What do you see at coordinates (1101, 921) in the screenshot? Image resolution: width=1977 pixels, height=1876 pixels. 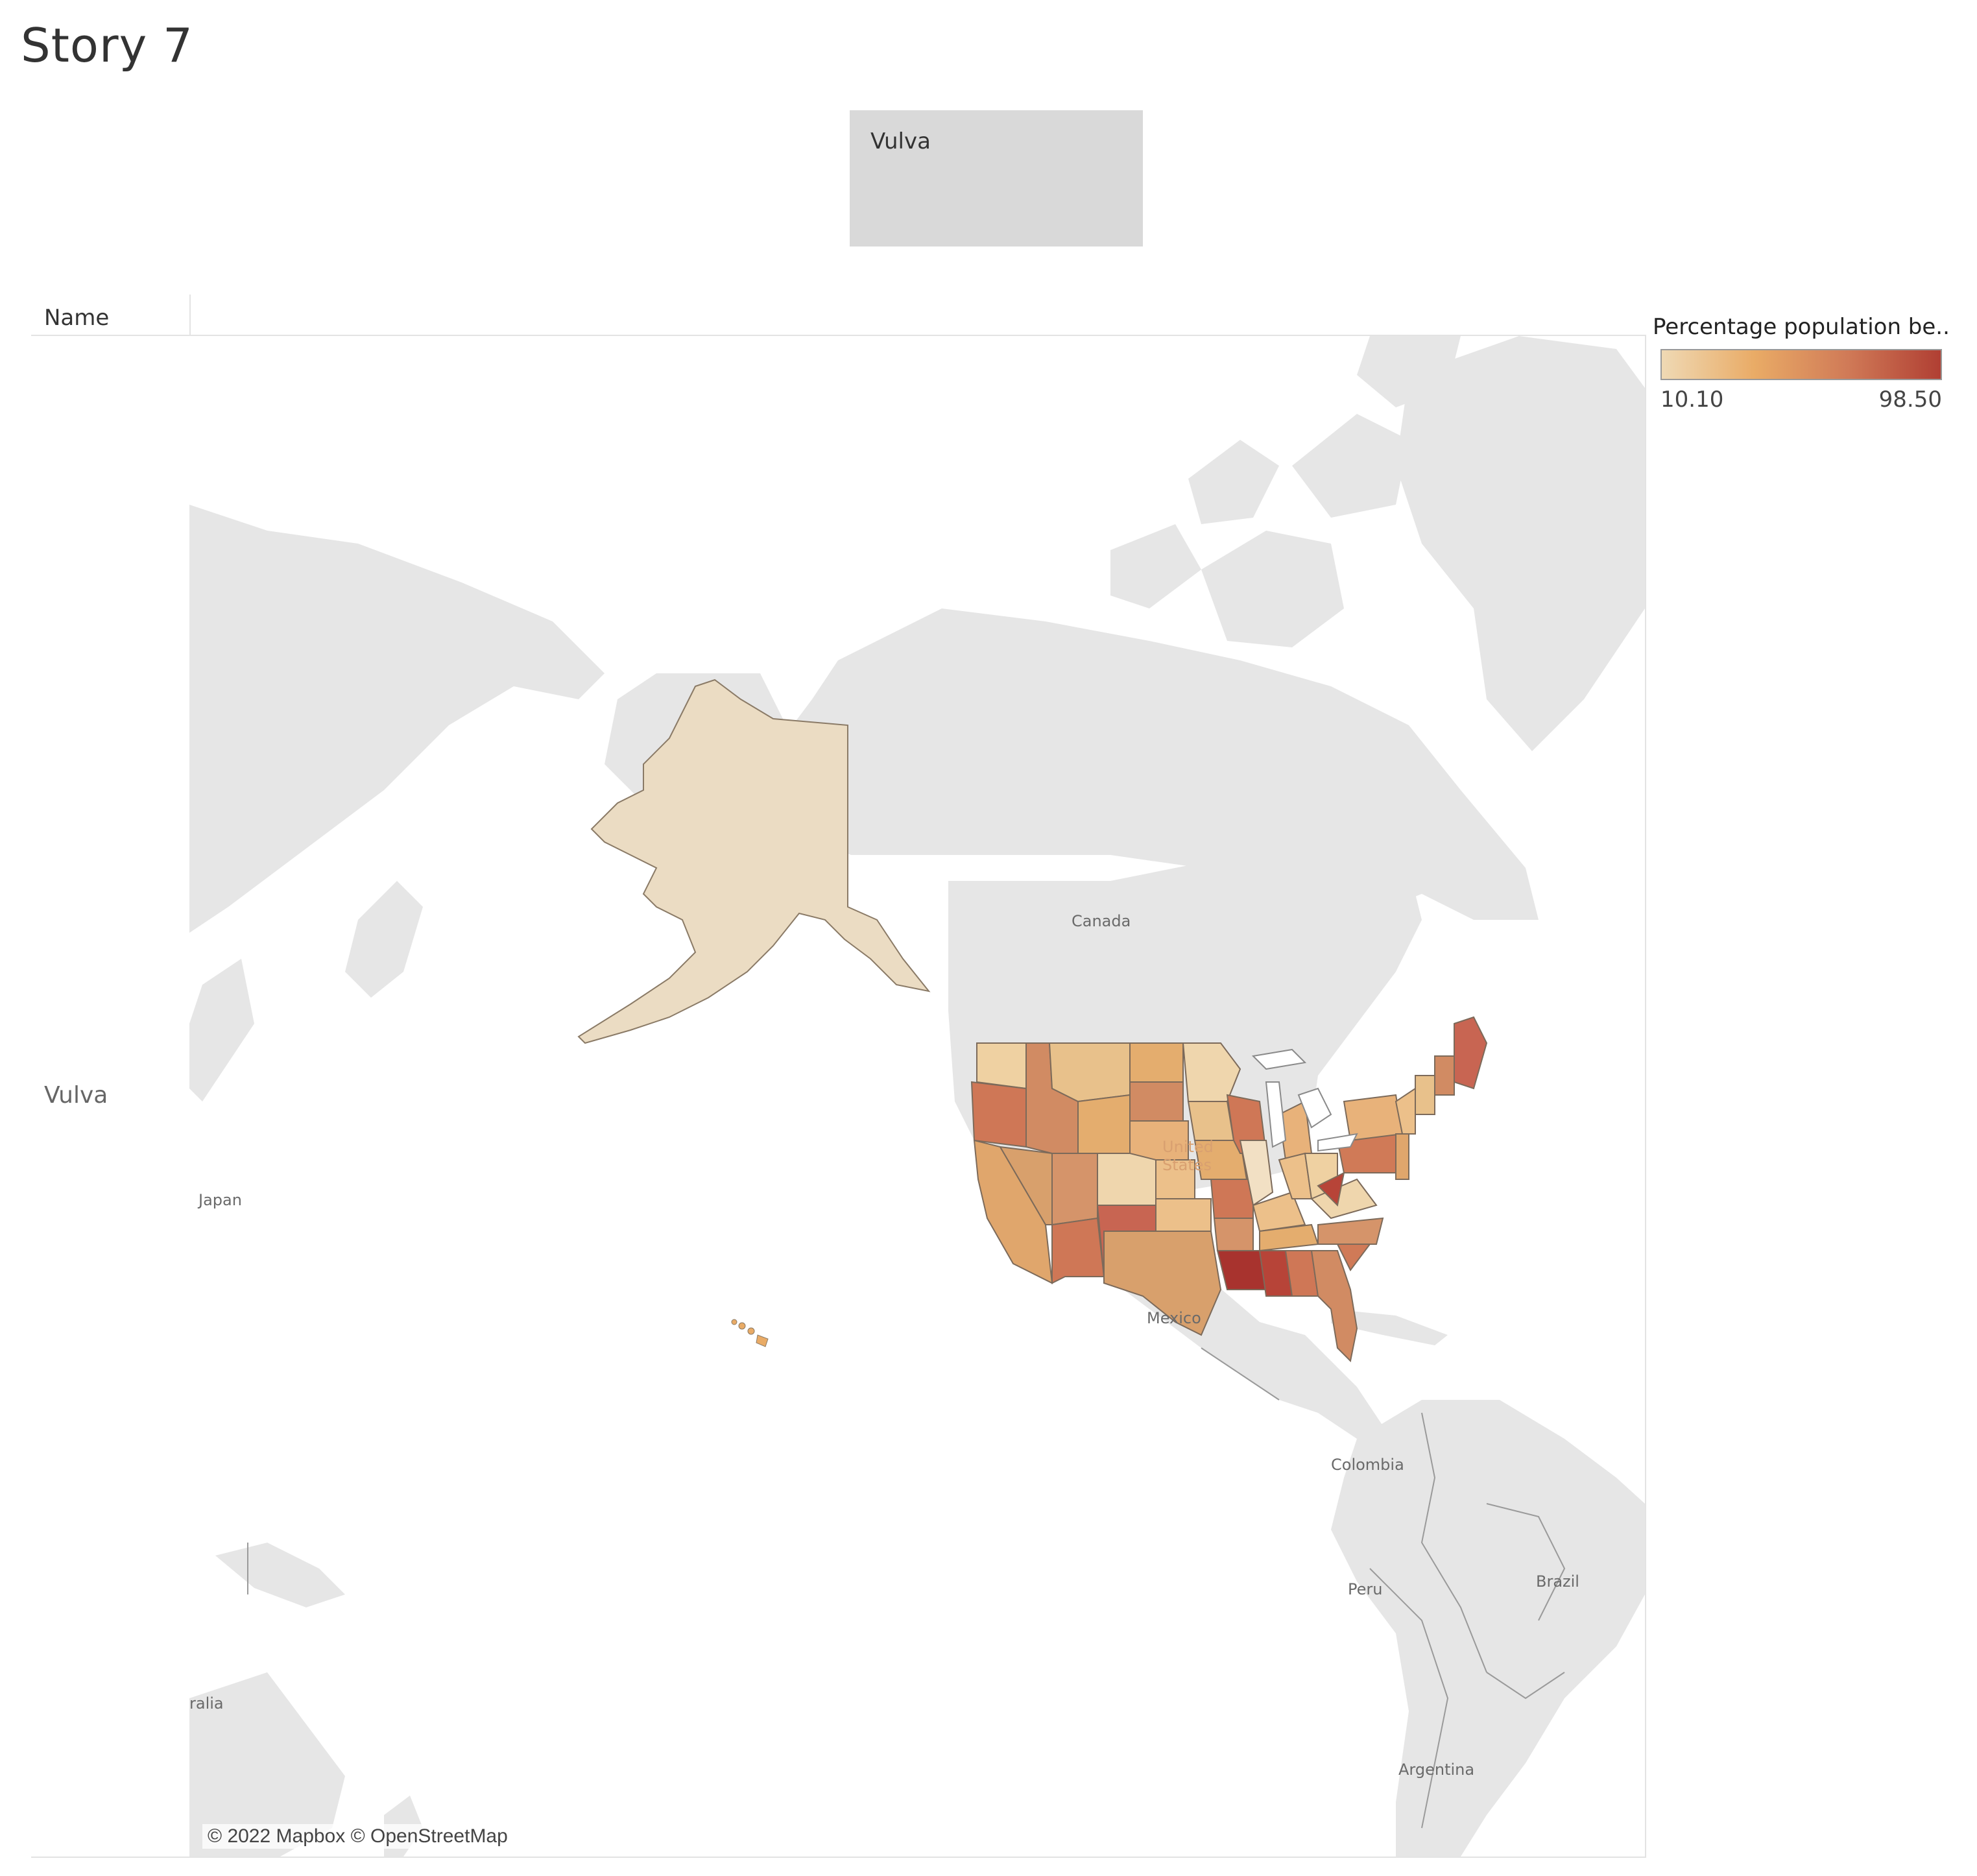 I see `map-label-canada: Canada` at bounding box center [1101, 921].